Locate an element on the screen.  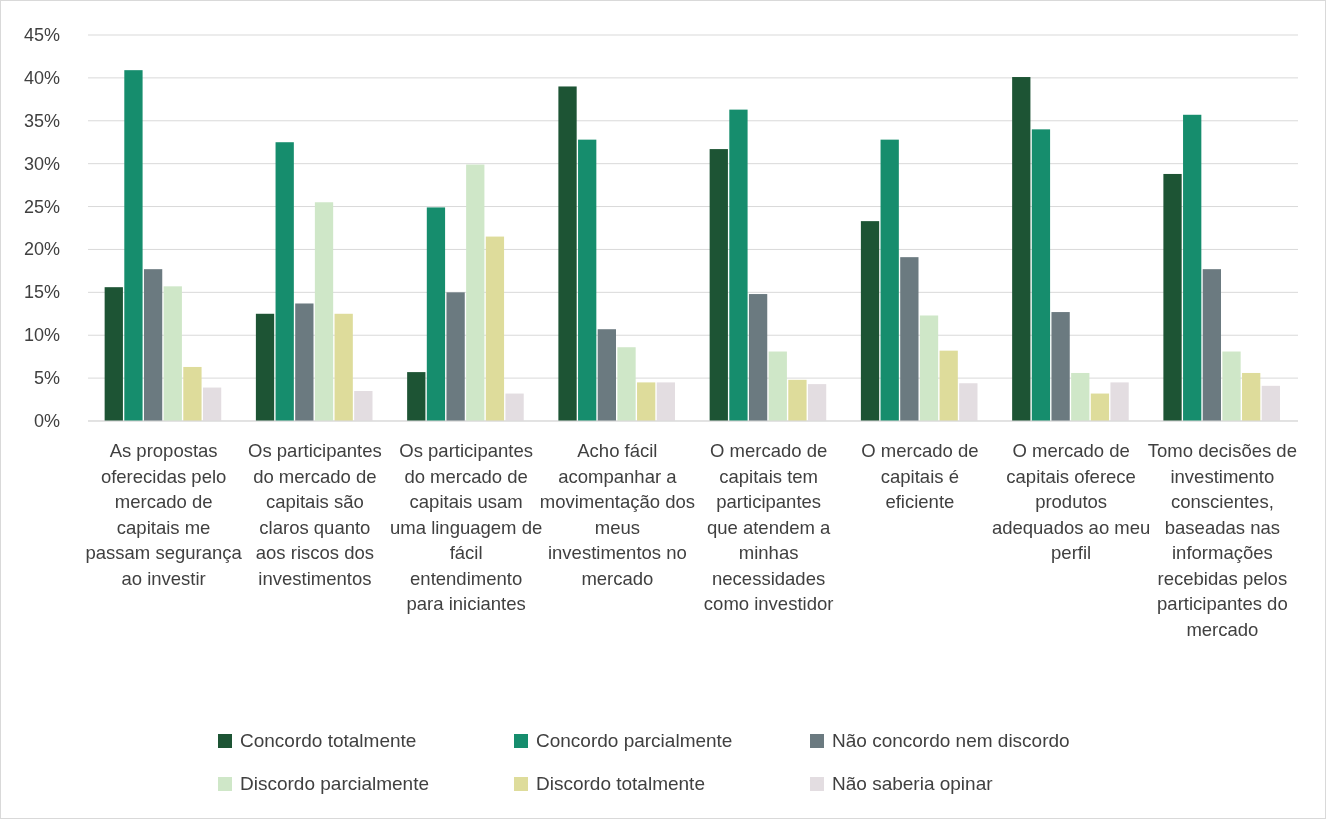
y-tick-label: 25% is located at coordinates (41, 206).